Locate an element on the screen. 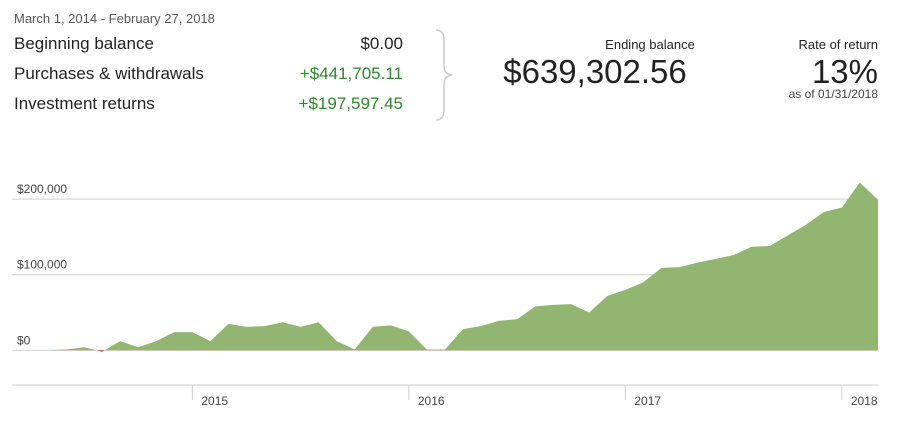  y-tick-label: $200,000 is located at coordinates (42, 189).